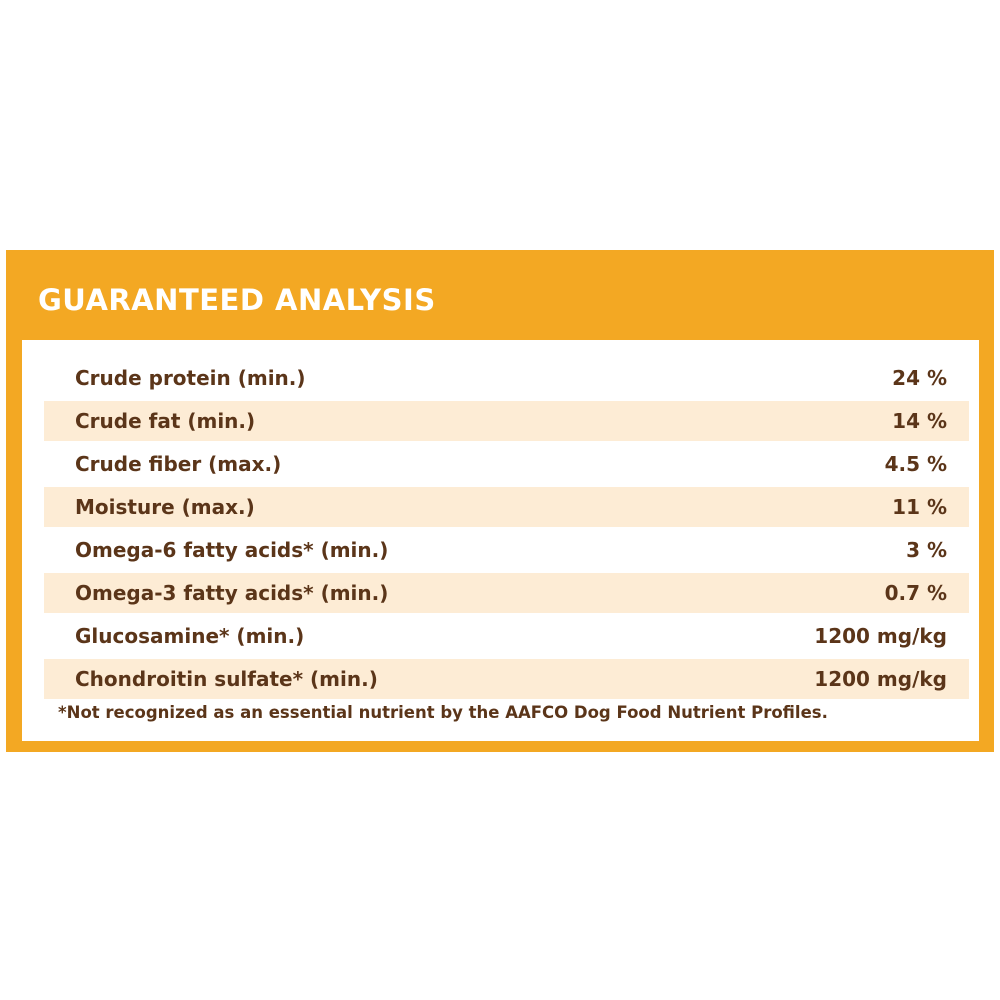 This screenshot has width=1000, height=1000. Describe the element at coordinates (506, 464) in the screenshot. I see `table-row-crude-fiber: Crude fiber (max.) 4.5 %` at that location.